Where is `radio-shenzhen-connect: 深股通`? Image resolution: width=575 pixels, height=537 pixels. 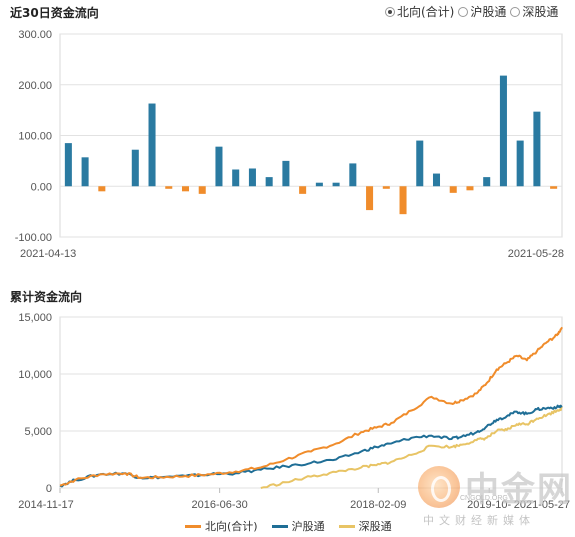
radio-shenzhen-connect: 深股通 is located at coordinates (534, 11).